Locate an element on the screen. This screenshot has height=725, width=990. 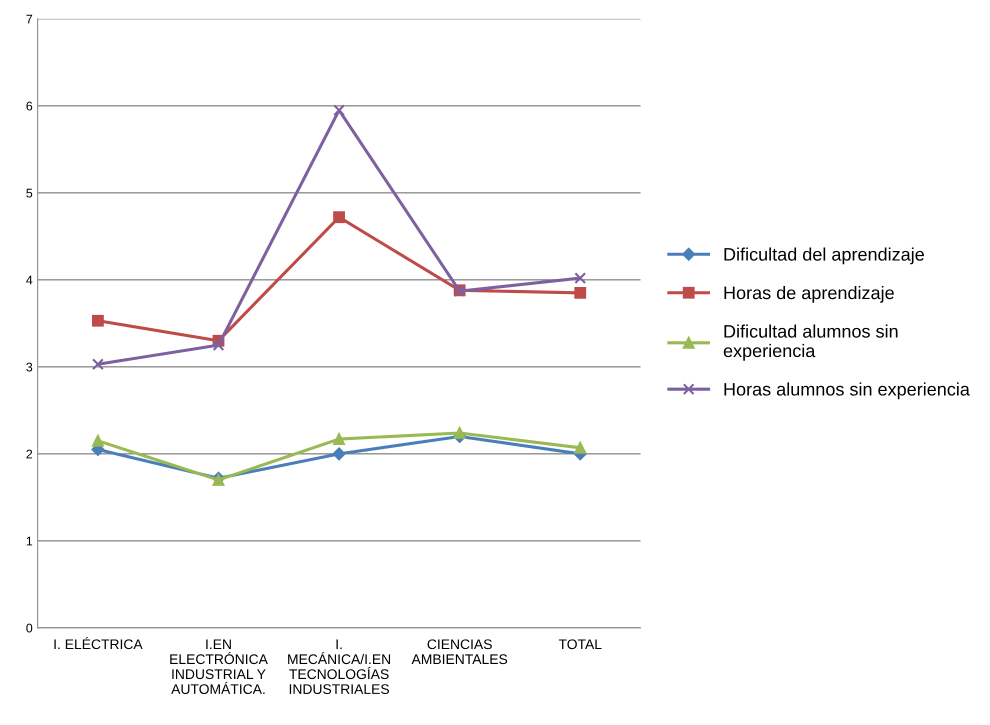
y-tick-label: 0 is located at coordinates (29, 628).